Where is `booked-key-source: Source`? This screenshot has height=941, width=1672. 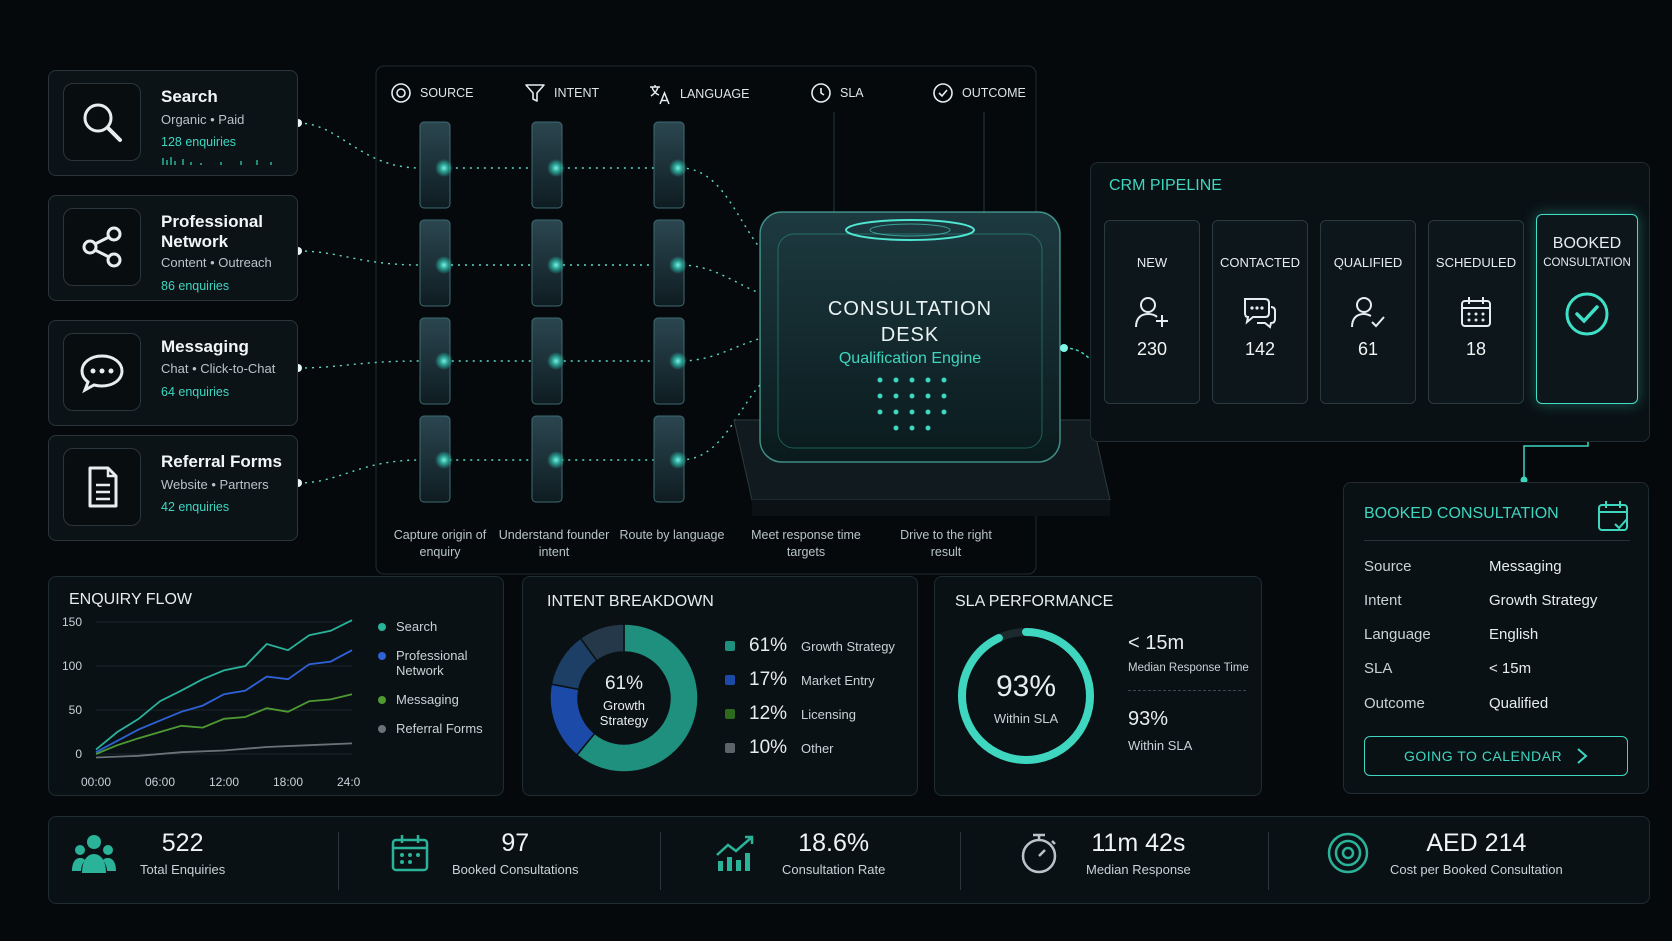
booked-key-source: Source is located at coordinates (1388, 566).